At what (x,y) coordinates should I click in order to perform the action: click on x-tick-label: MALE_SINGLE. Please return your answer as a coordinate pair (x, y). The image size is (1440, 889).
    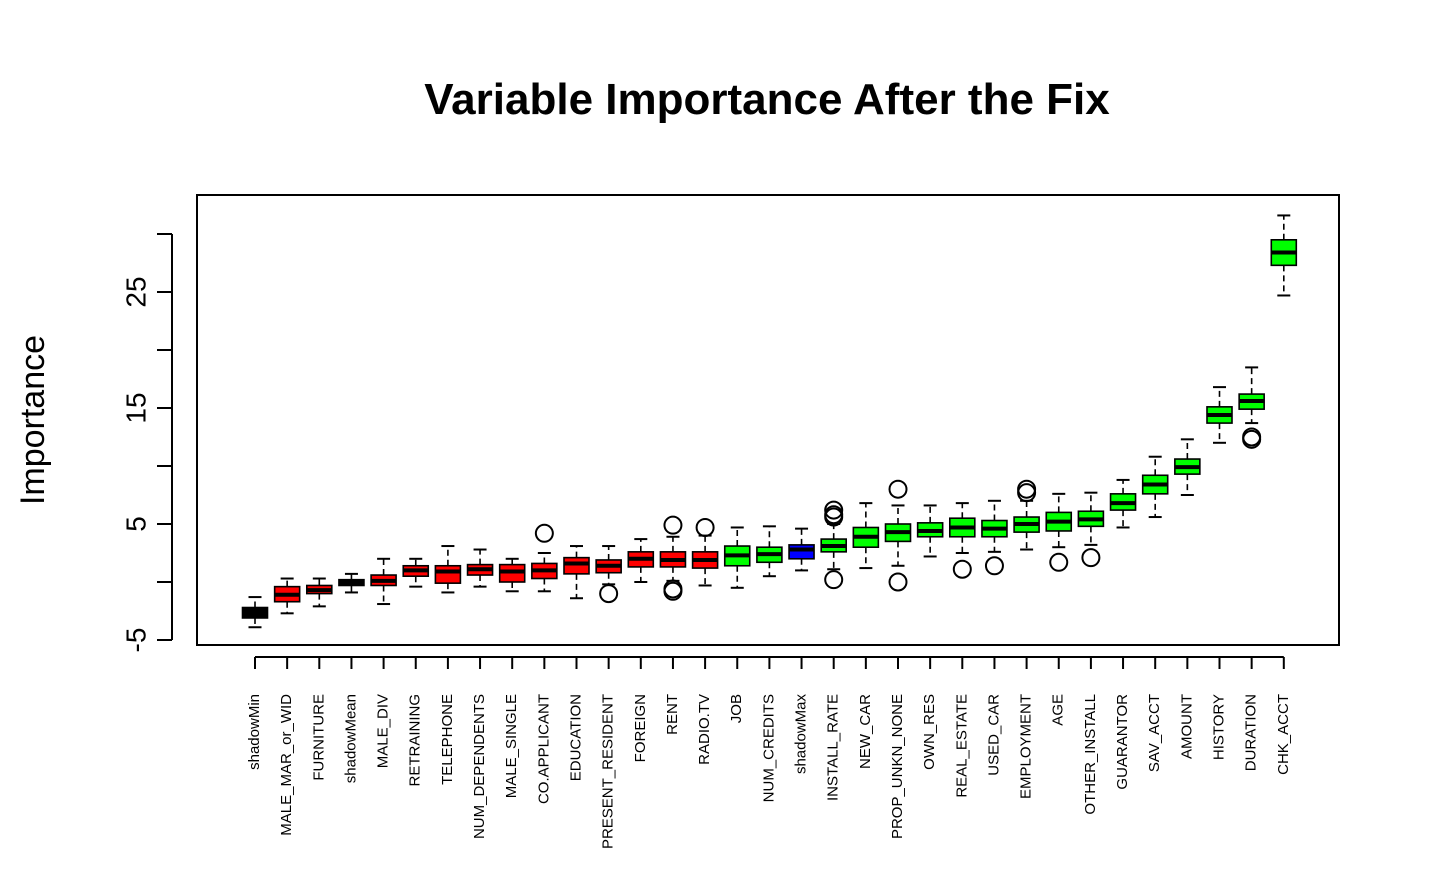
    Looking at the image, I should click on (511, 746).